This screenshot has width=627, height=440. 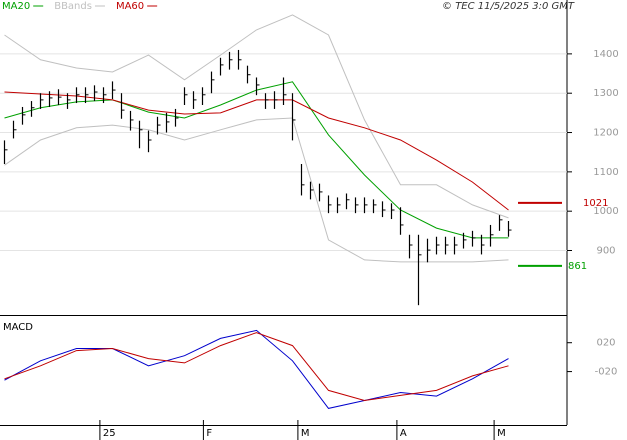 I want to click on level-label: 861, so click(x=577, y=266).